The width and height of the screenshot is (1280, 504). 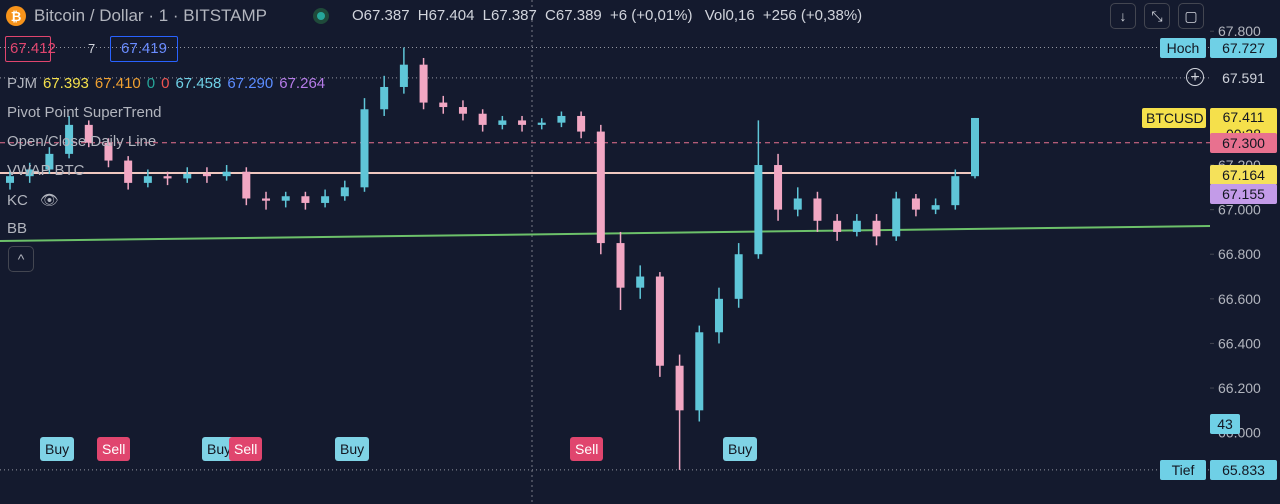 What do you see at coordinates (812, 15) in the screenshot?
I see `change: +256 (+0,38%)` at bounding box center [812, 15].